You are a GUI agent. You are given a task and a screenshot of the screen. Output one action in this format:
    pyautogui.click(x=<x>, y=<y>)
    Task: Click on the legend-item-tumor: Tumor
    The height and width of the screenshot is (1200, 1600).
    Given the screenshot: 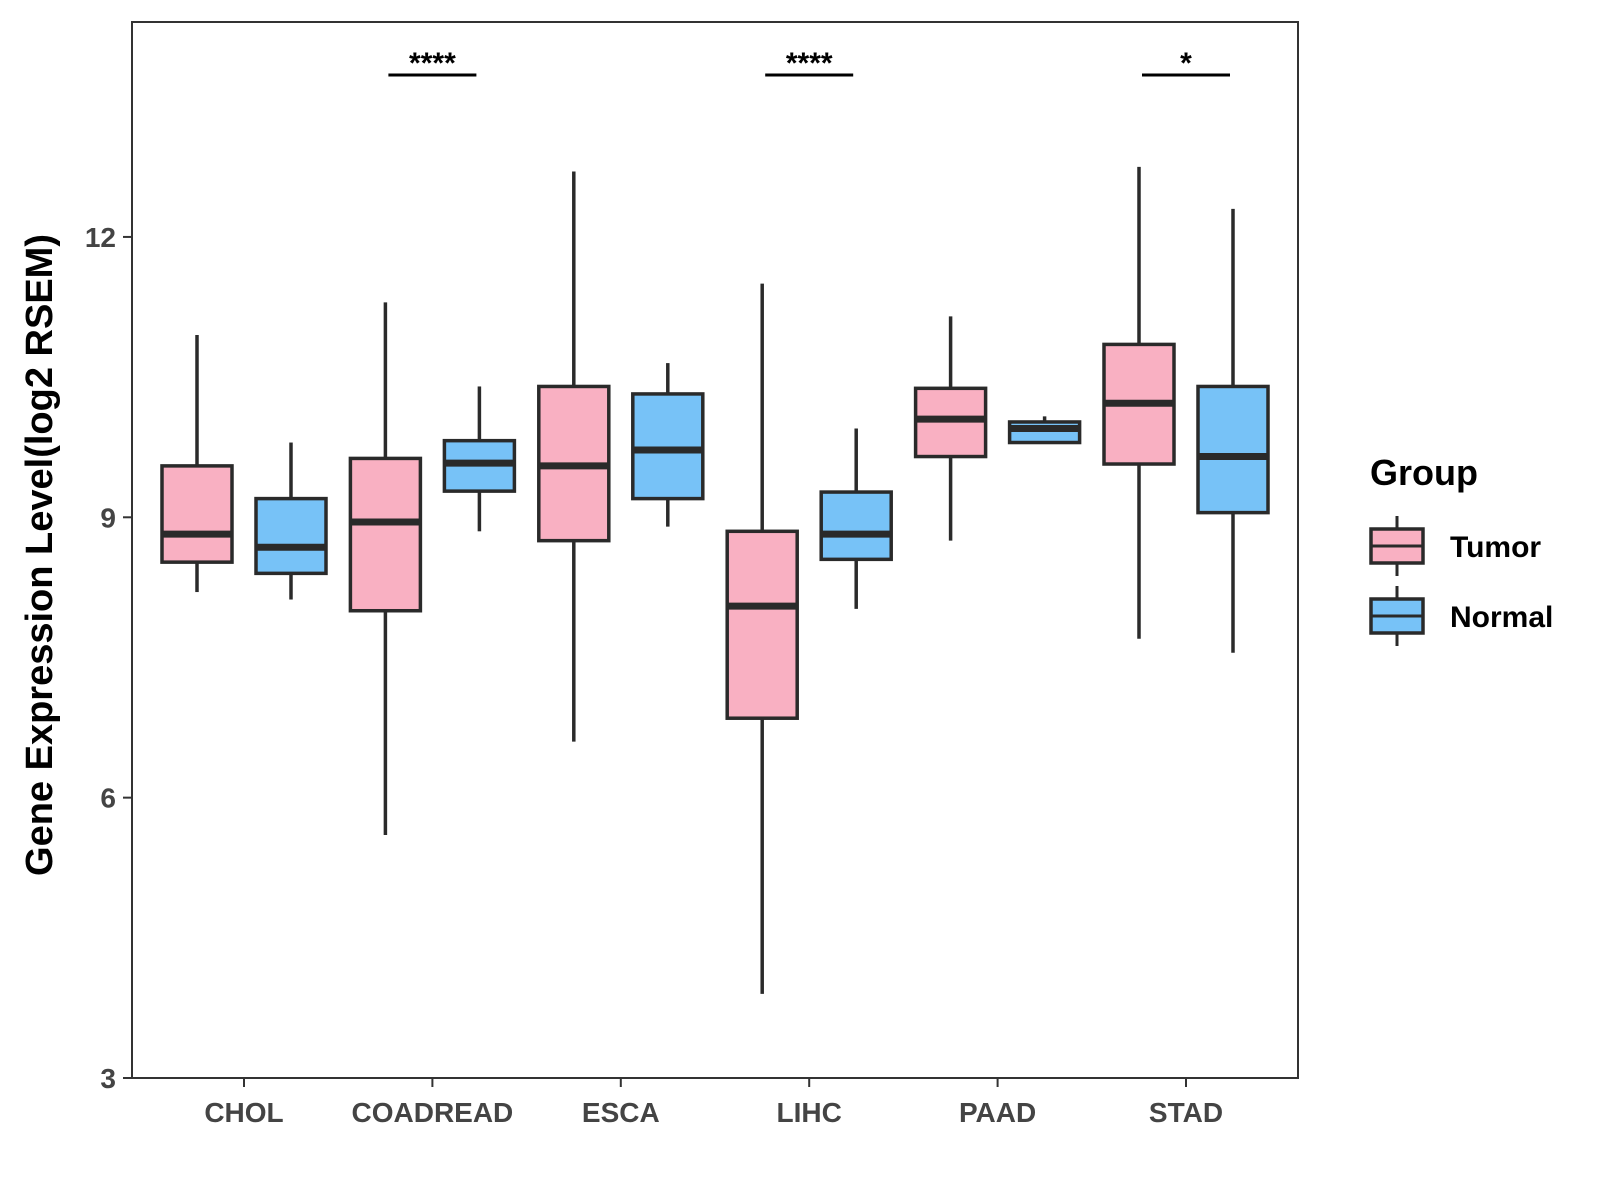 What is the action you would take?
    pyautogui.click(x=1455, y=546)
    